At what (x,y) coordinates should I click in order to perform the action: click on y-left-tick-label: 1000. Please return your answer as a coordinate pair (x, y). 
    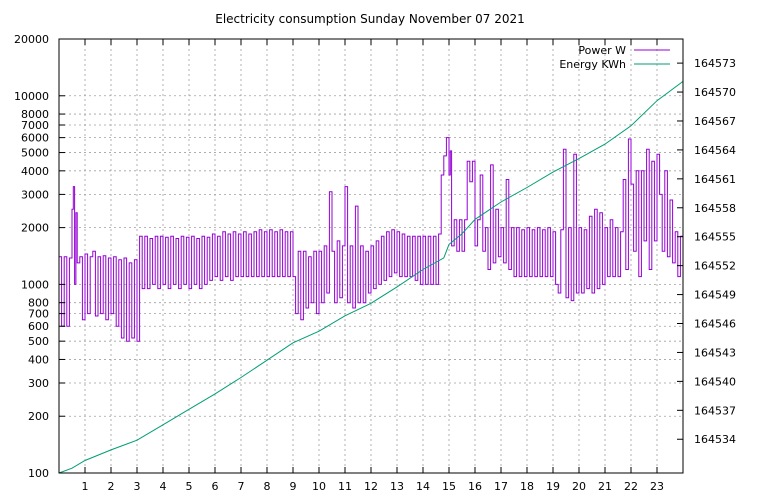
    Looking at the image, I should click on (35, 284).